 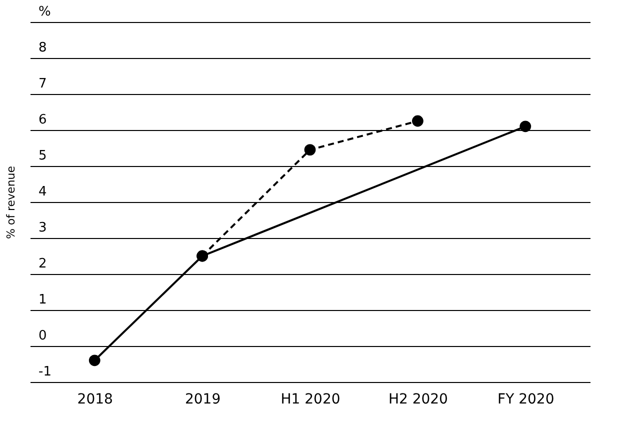 I want to click on x-tick-label: 2018, so click(x=95, y=400).